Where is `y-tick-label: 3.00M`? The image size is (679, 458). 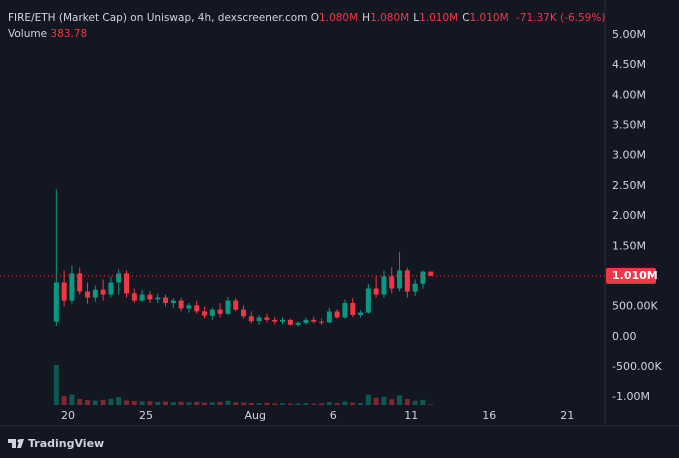
y-tick-label: 3.00M is located at coordinates (629, 155).